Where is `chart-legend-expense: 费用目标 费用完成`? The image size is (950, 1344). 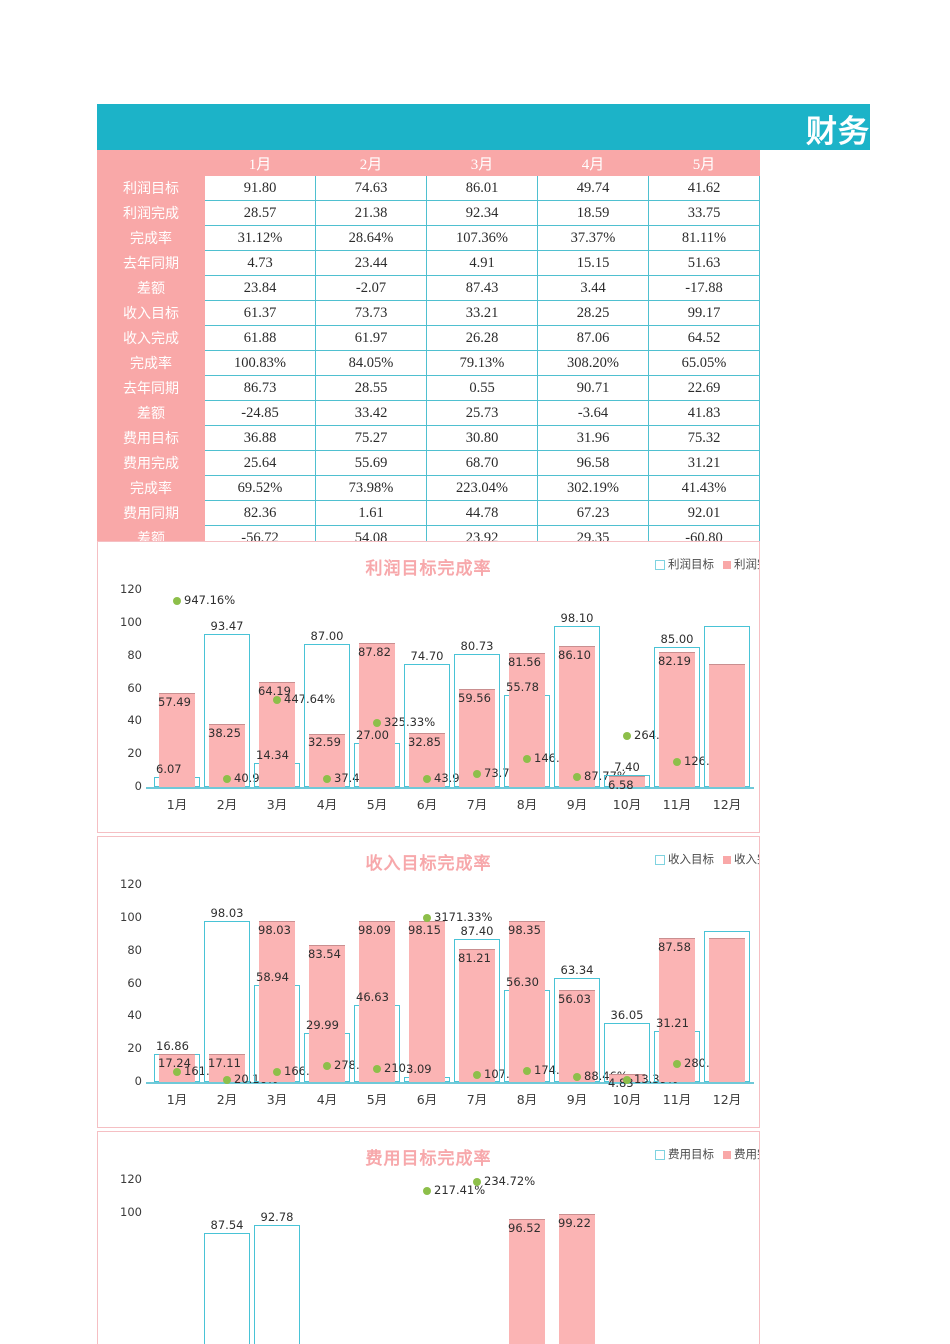 chart-legend-expense: 费用目标 费用完成 is located at coordinates (707, 1154).